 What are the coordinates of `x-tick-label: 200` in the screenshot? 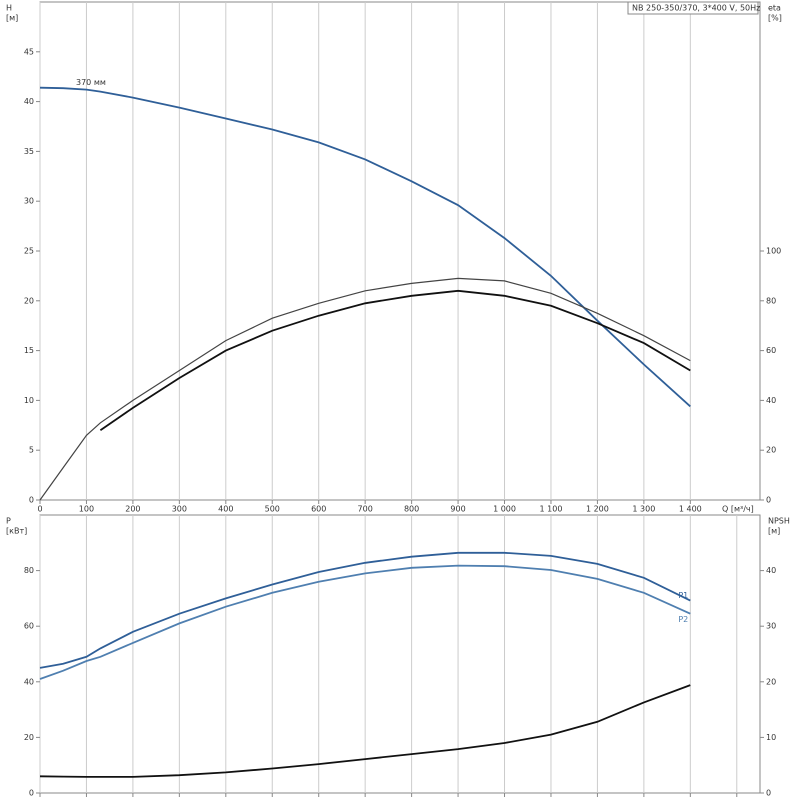 It's located at (132, 509).